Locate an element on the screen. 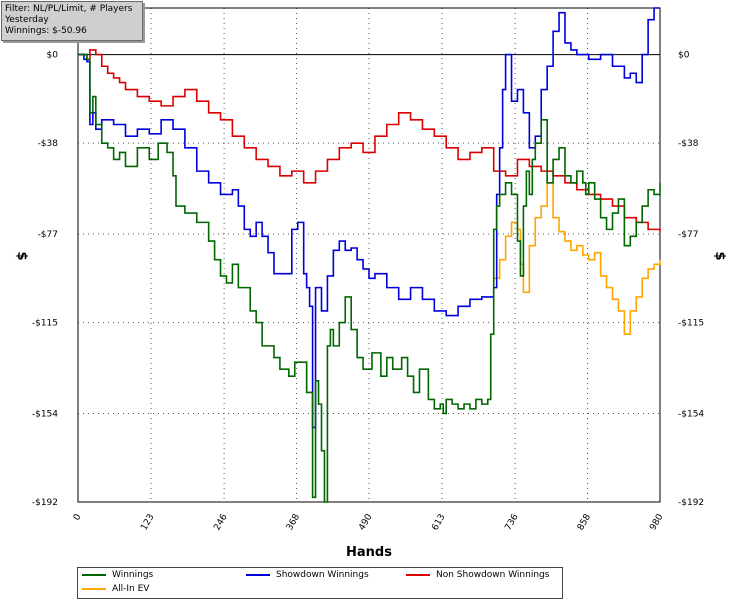  y-tick-label-right: -$192 is located at coordinates (691, 503).